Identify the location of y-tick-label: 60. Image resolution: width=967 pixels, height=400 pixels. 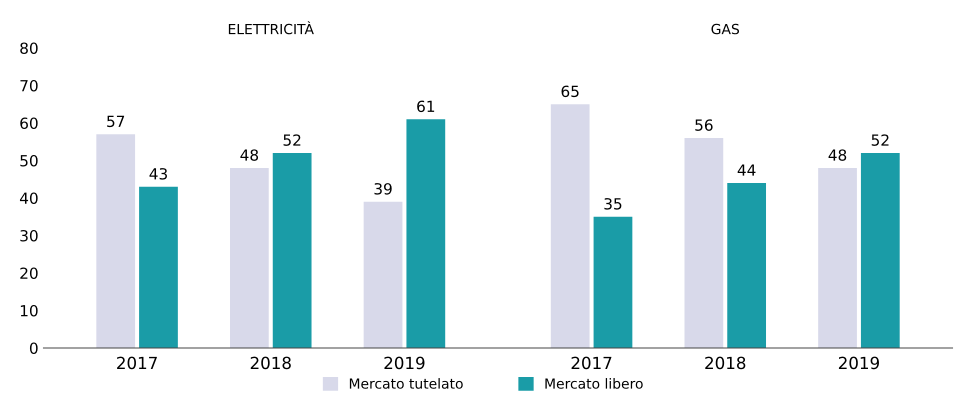
(29, 123).